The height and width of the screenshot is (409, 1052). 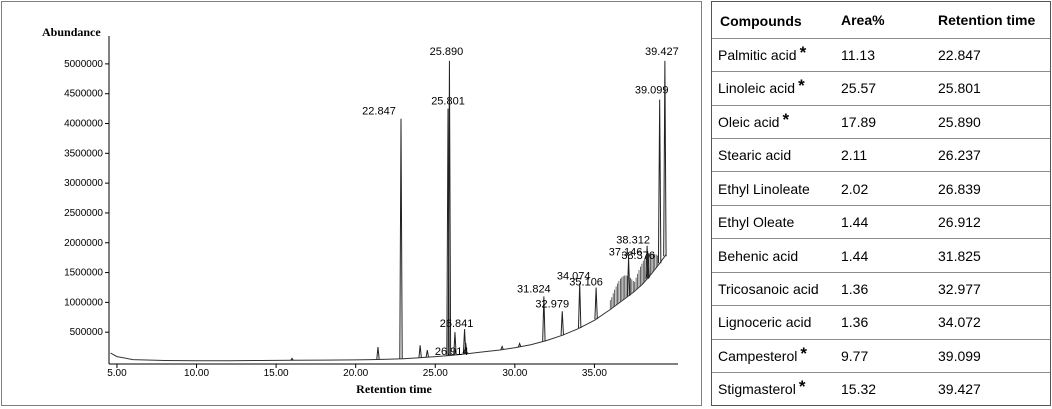 I want to click on compound-name: Behenic acid, so click(x=758, y=255).